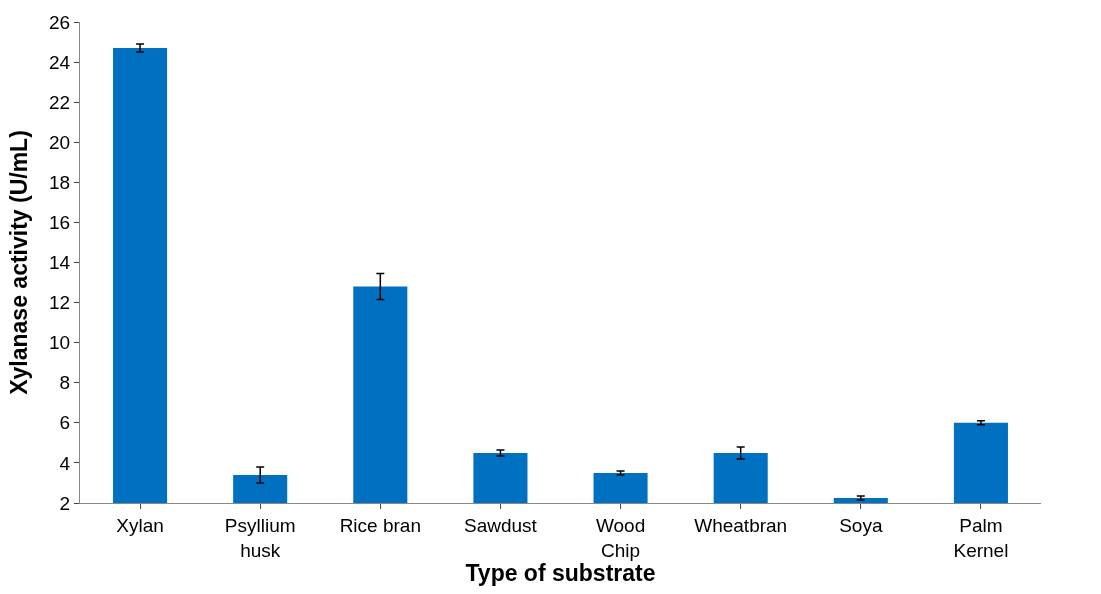 This screenshot has width=1101, height=594. Describe the element at coordinates (65, 423) in the screenshot. I see `y-tick-label: 6` at that location.